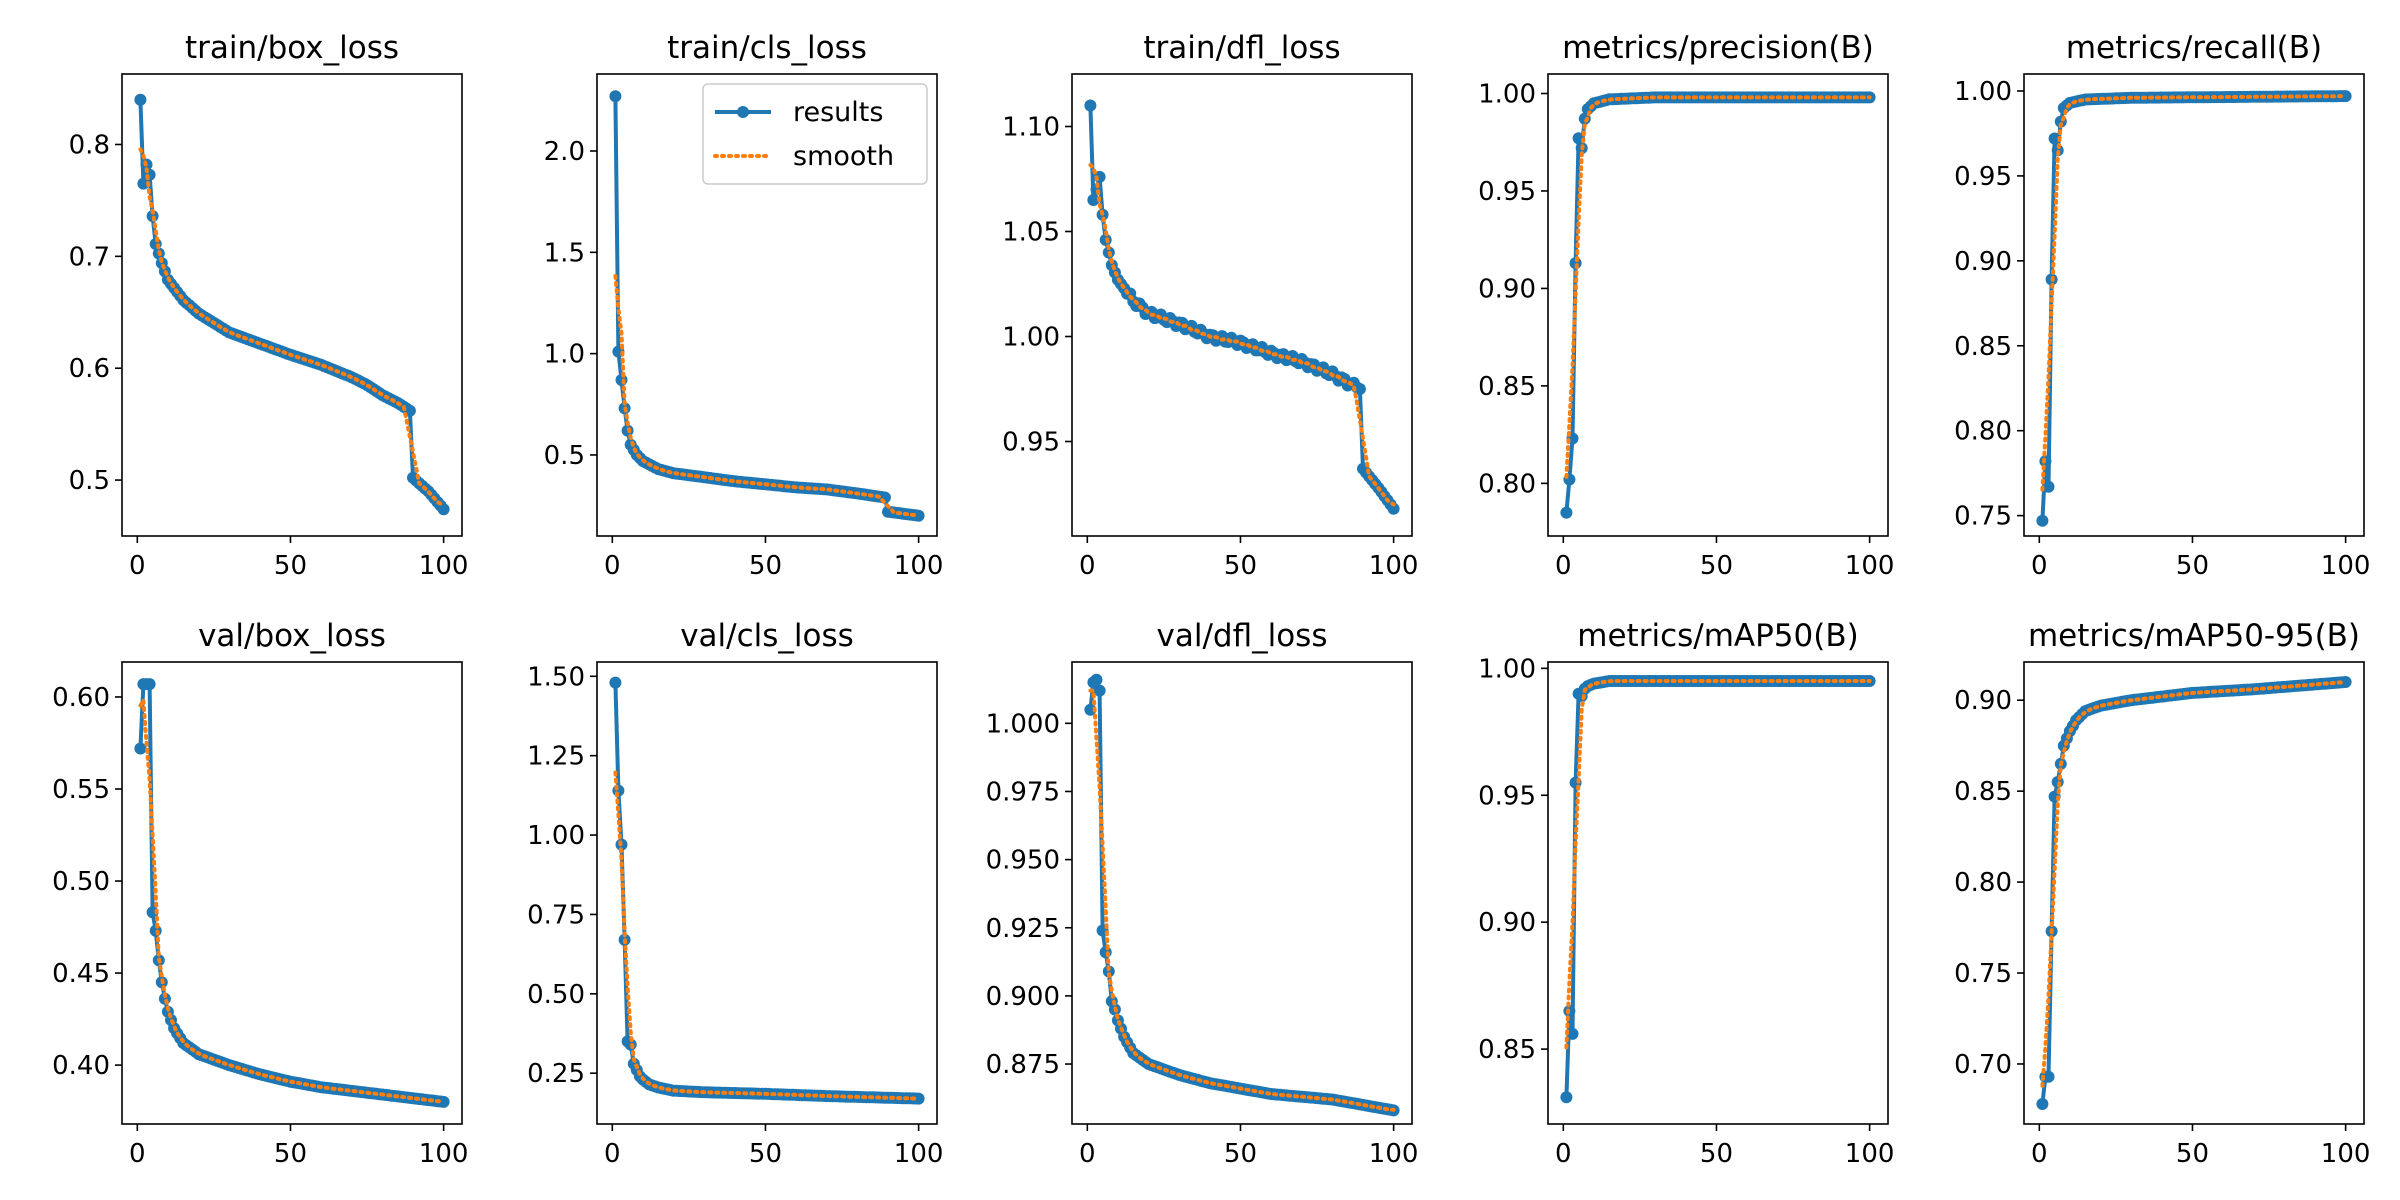 The image size is (2400, 1200). What do you see at coordinates (81, 1066) in the screenshot?
I see `y-tick-label: 0.40` at bounding box center [81, 1066].